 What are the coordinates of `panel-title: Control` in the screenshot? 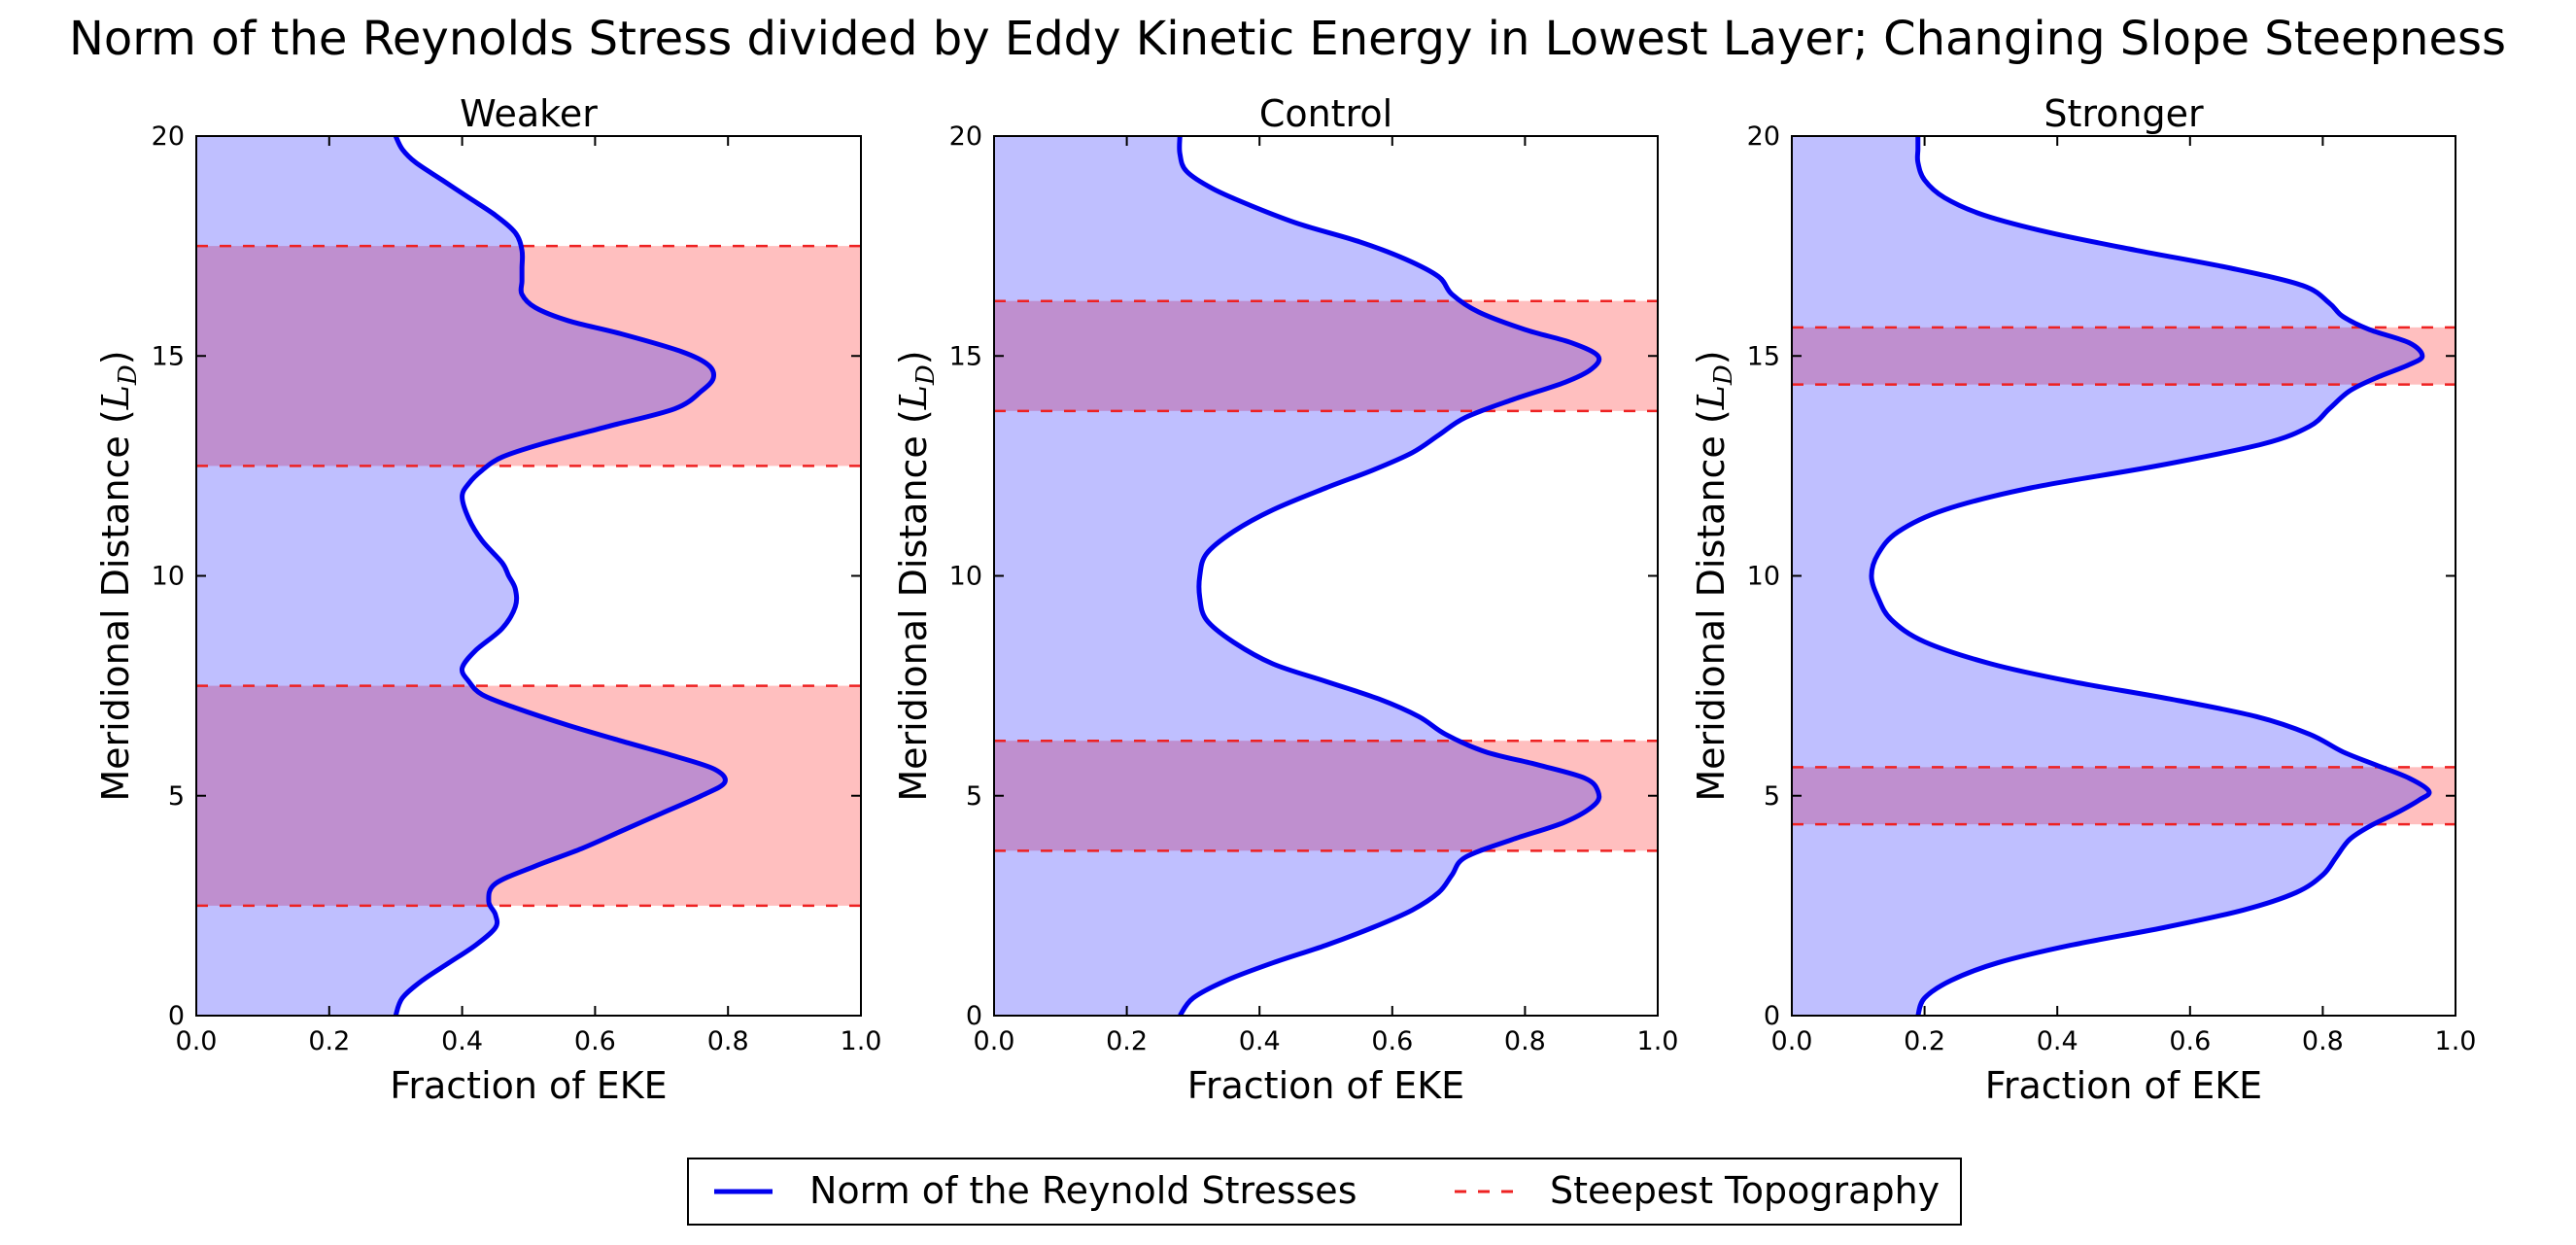 It's located at (1326, 113).